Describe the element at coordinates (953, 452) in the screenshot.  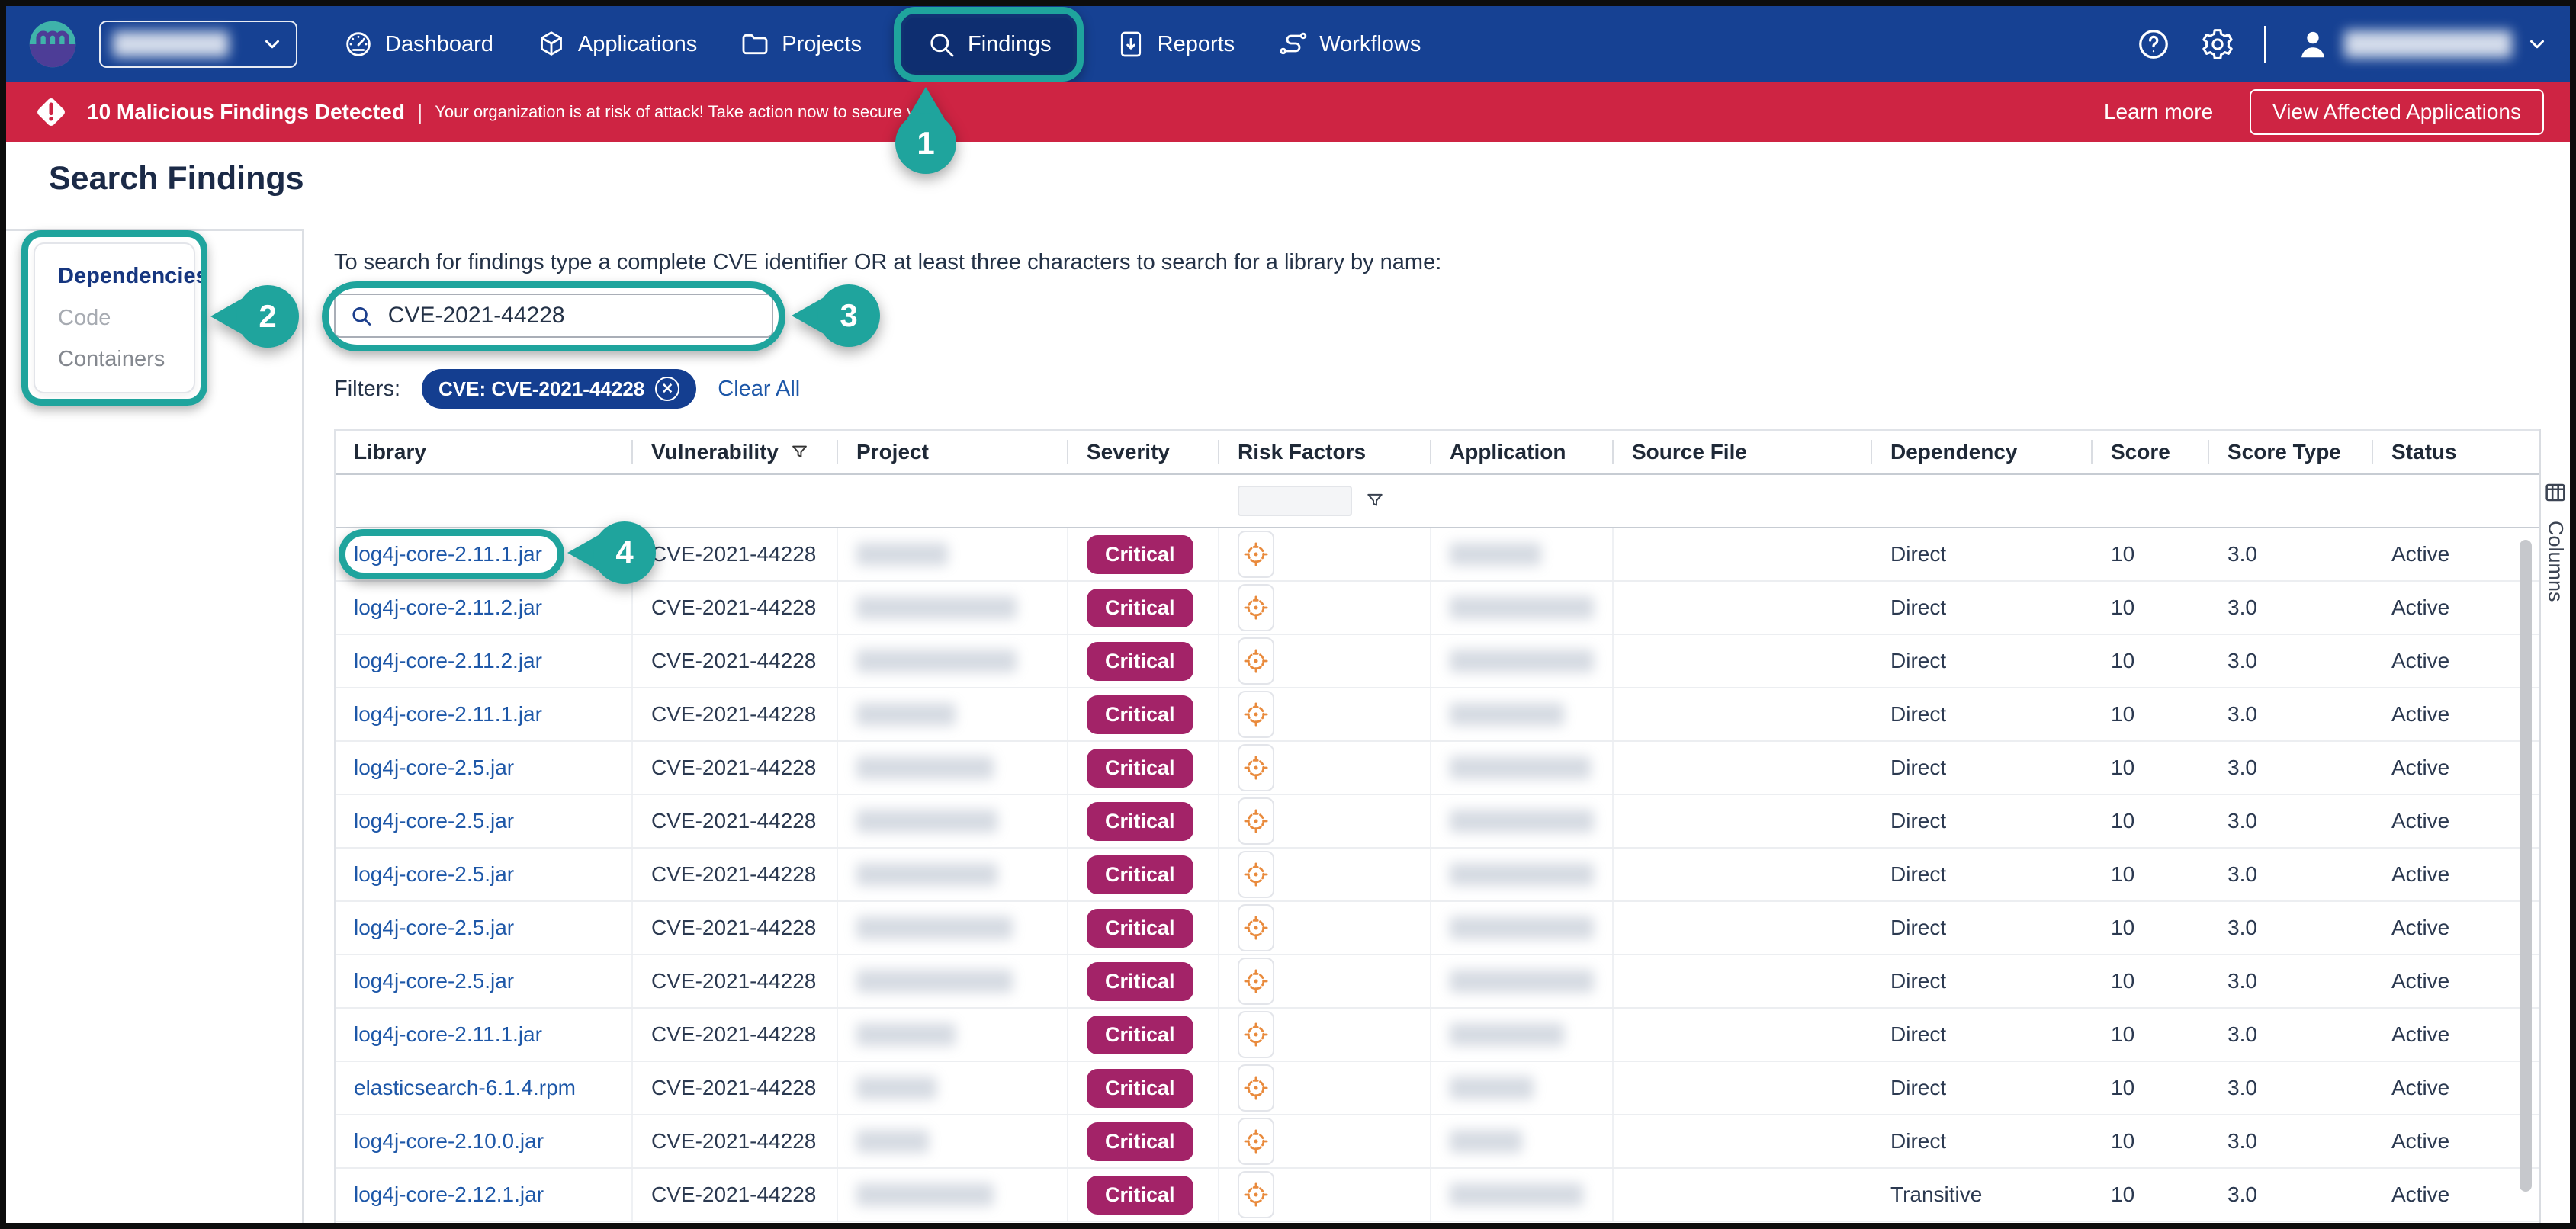
I see `column-header-project: Project` at that location.